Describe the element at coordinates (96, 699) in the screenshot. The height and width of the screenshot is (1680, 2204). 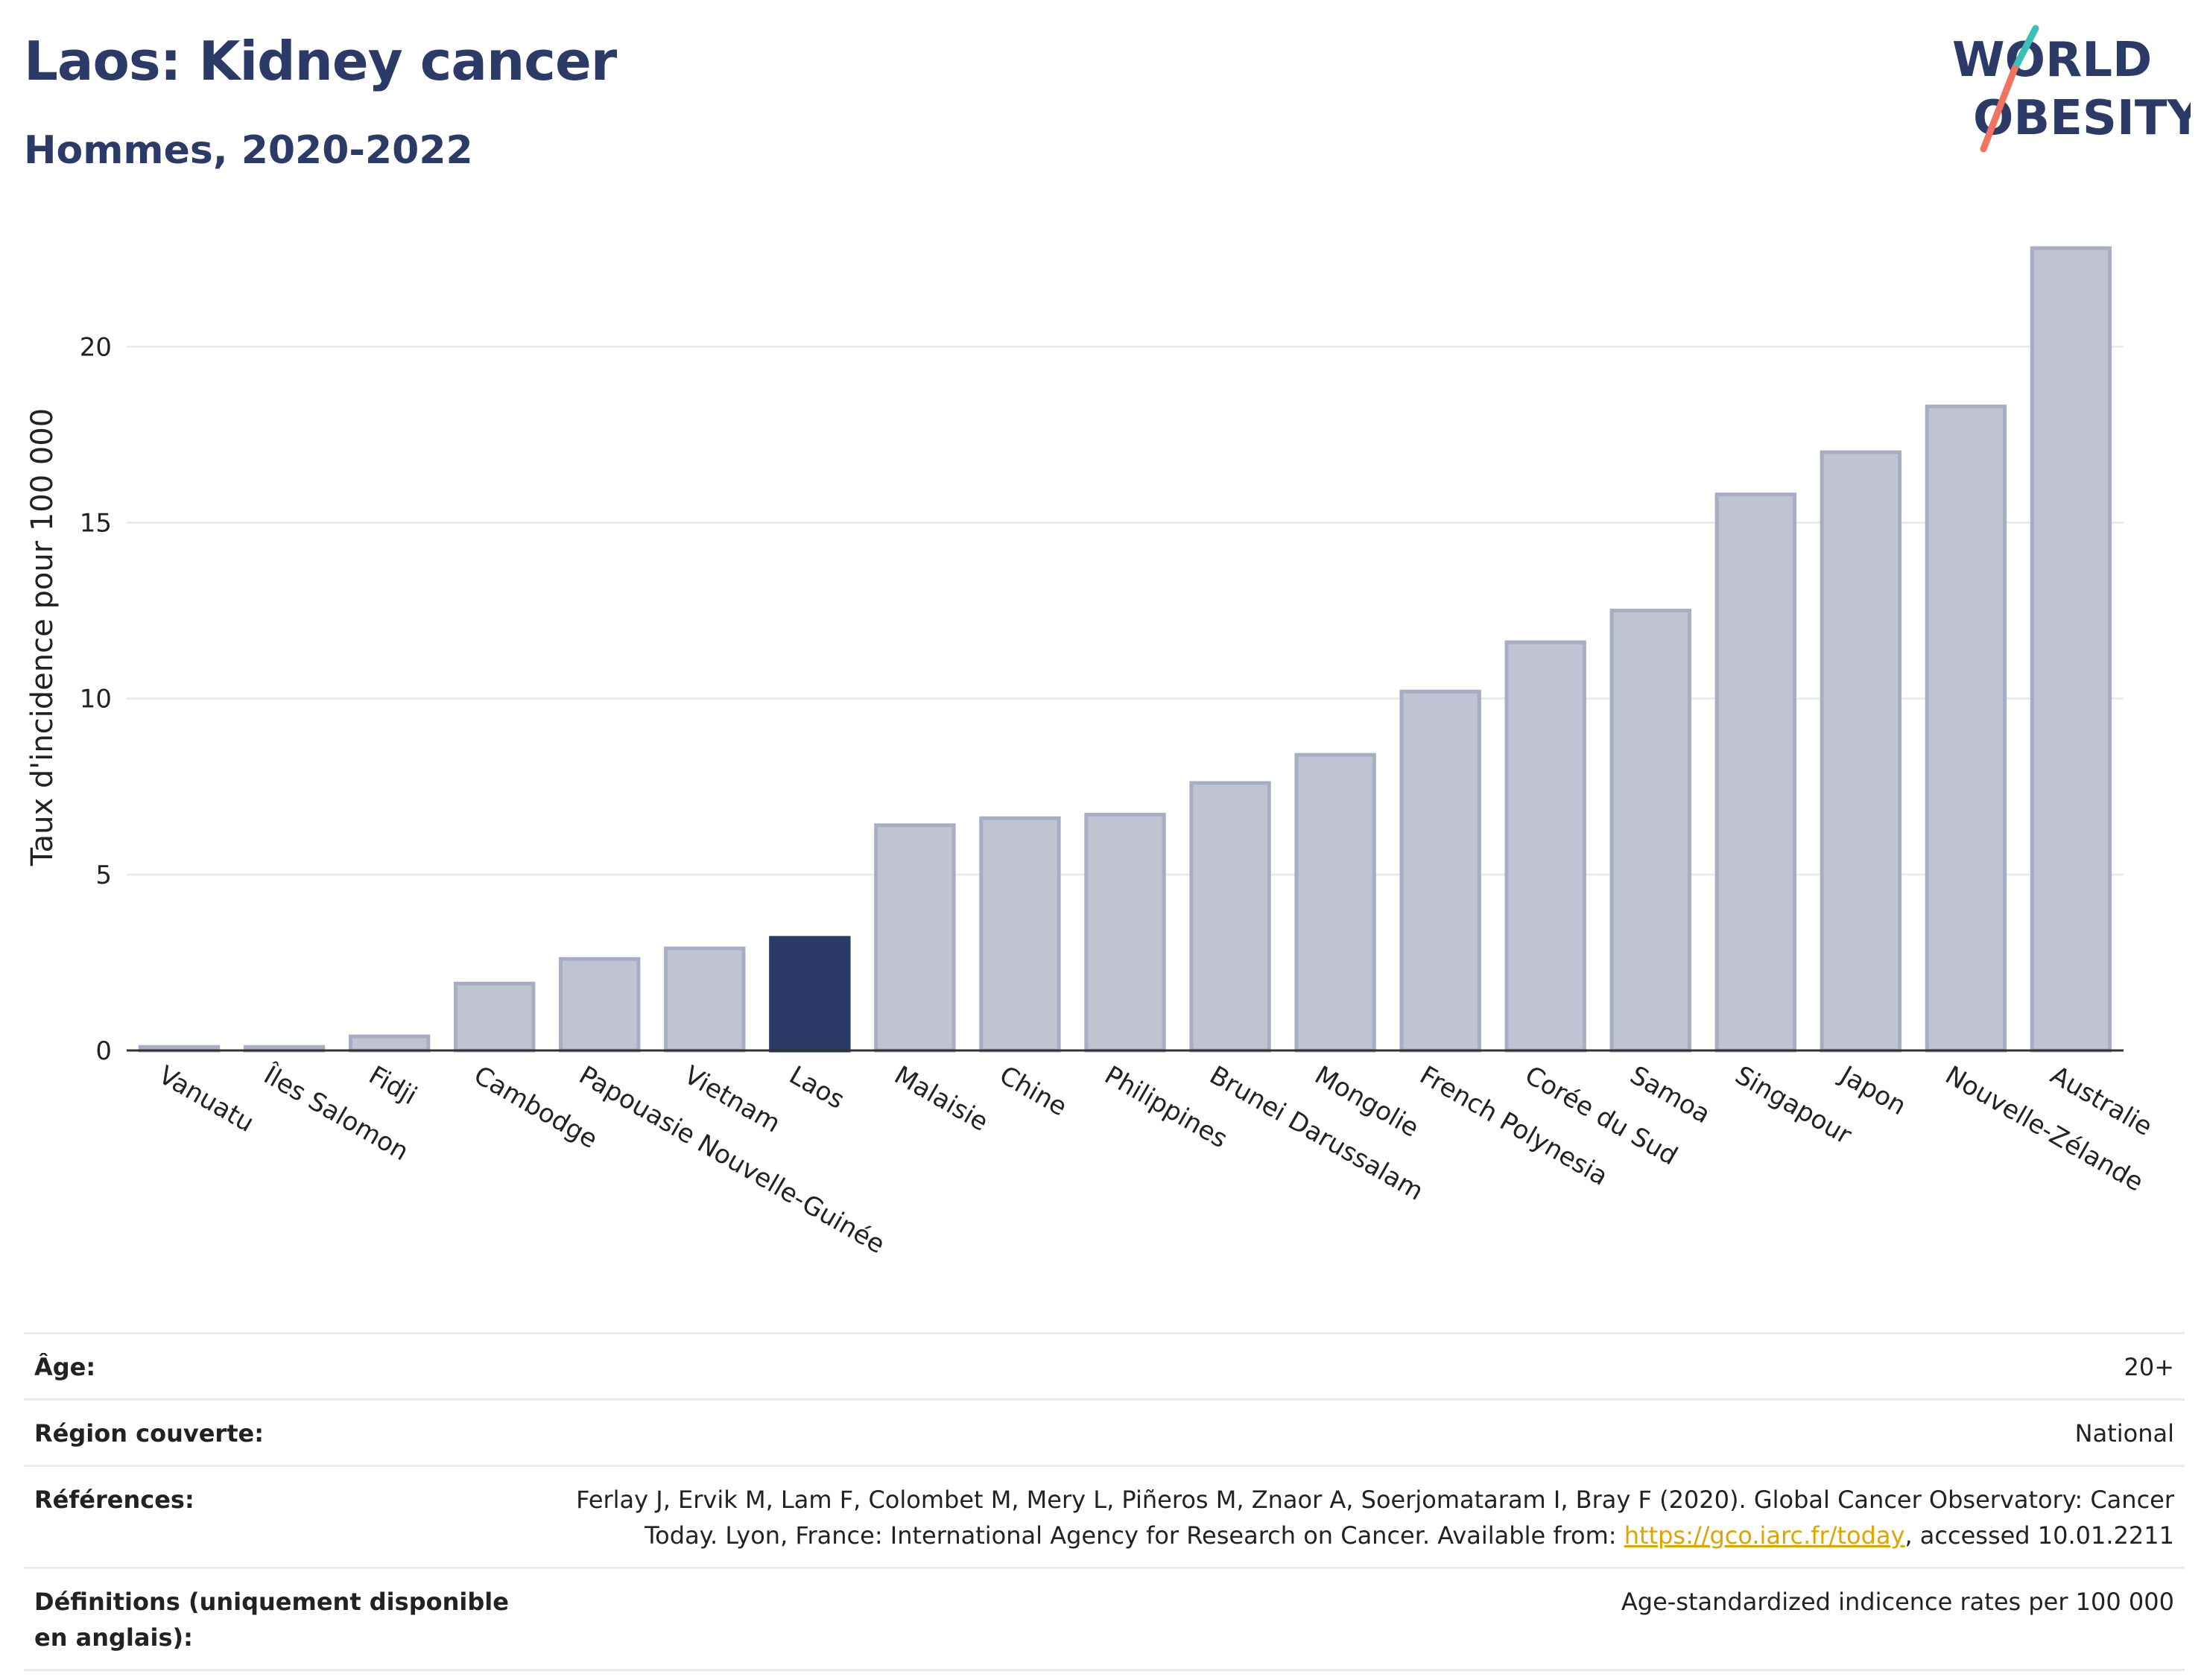
I see `y-tick-label: 10` at that location.